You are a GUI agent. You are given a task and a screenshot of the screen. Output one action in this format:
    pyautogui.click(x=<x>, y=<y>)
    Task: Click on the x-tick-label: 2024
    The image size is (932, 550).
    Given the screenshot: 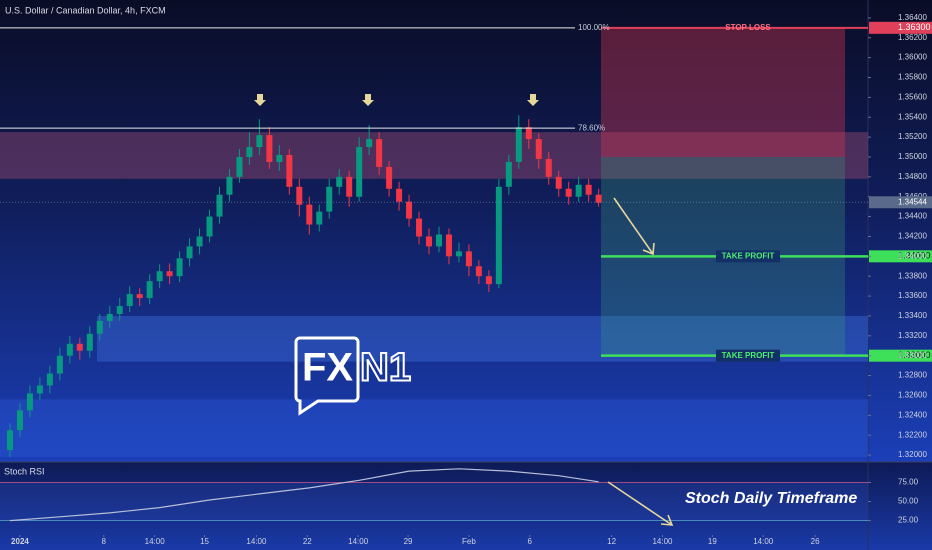 What is the action you would take?
    pyautogui.click(x=20, y=541)
    